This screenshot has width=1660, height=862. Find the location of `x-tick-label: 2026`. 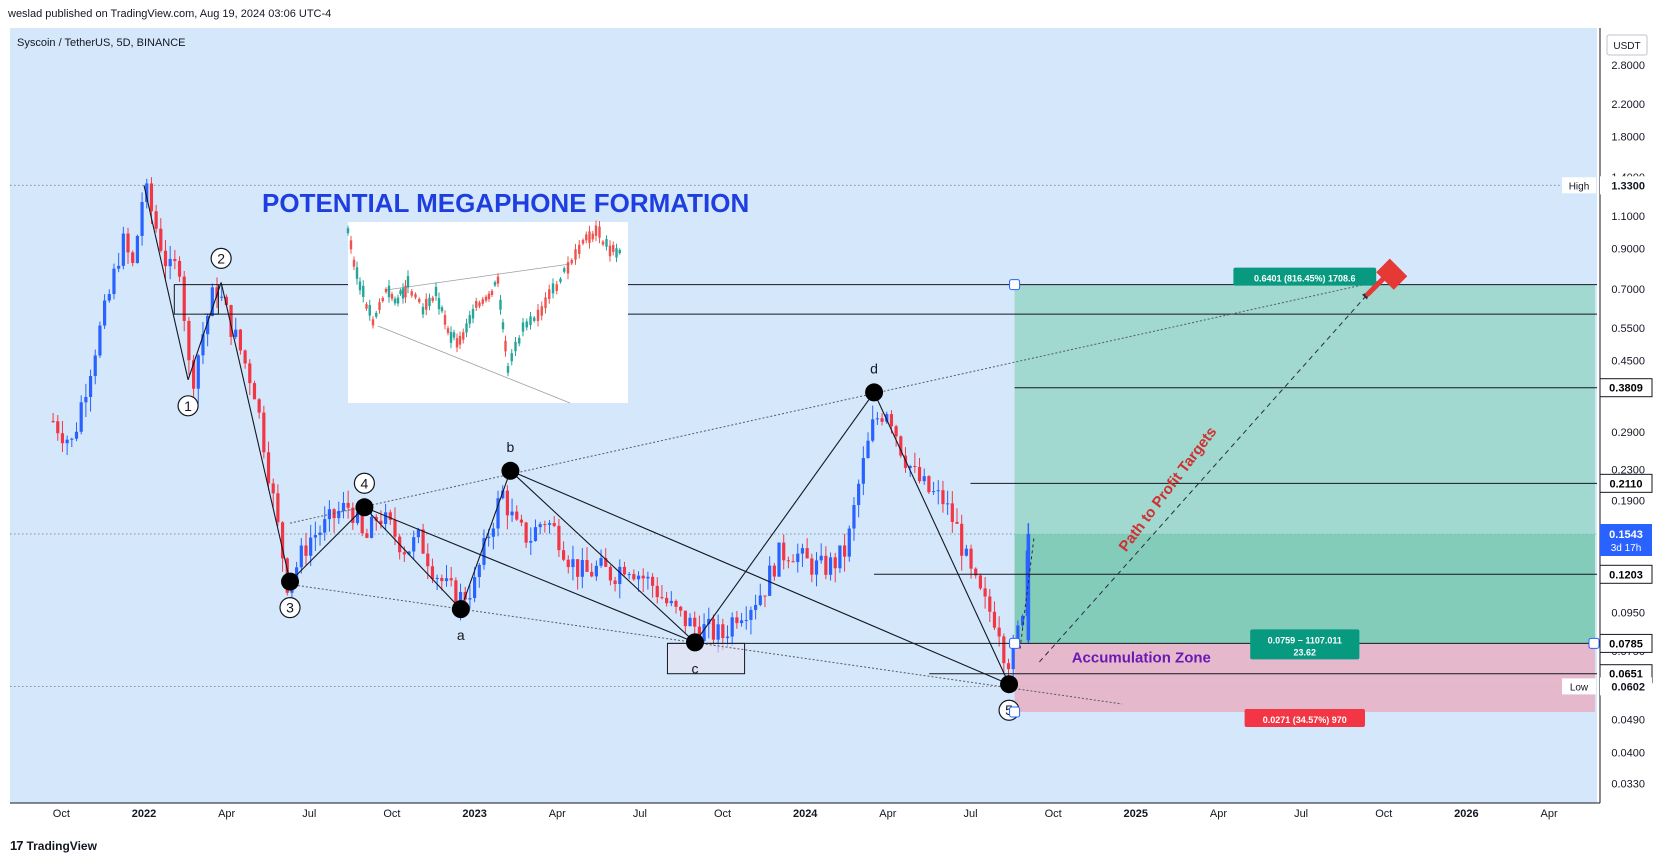

x-tick-label: 2026 is located at coordinates (1466, 814).